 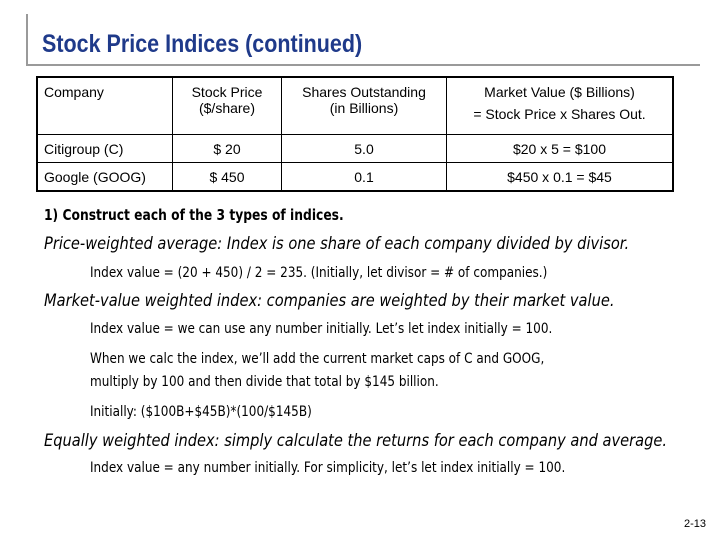 I want to click on page-number: 2-13, so click(x=694, y=524).